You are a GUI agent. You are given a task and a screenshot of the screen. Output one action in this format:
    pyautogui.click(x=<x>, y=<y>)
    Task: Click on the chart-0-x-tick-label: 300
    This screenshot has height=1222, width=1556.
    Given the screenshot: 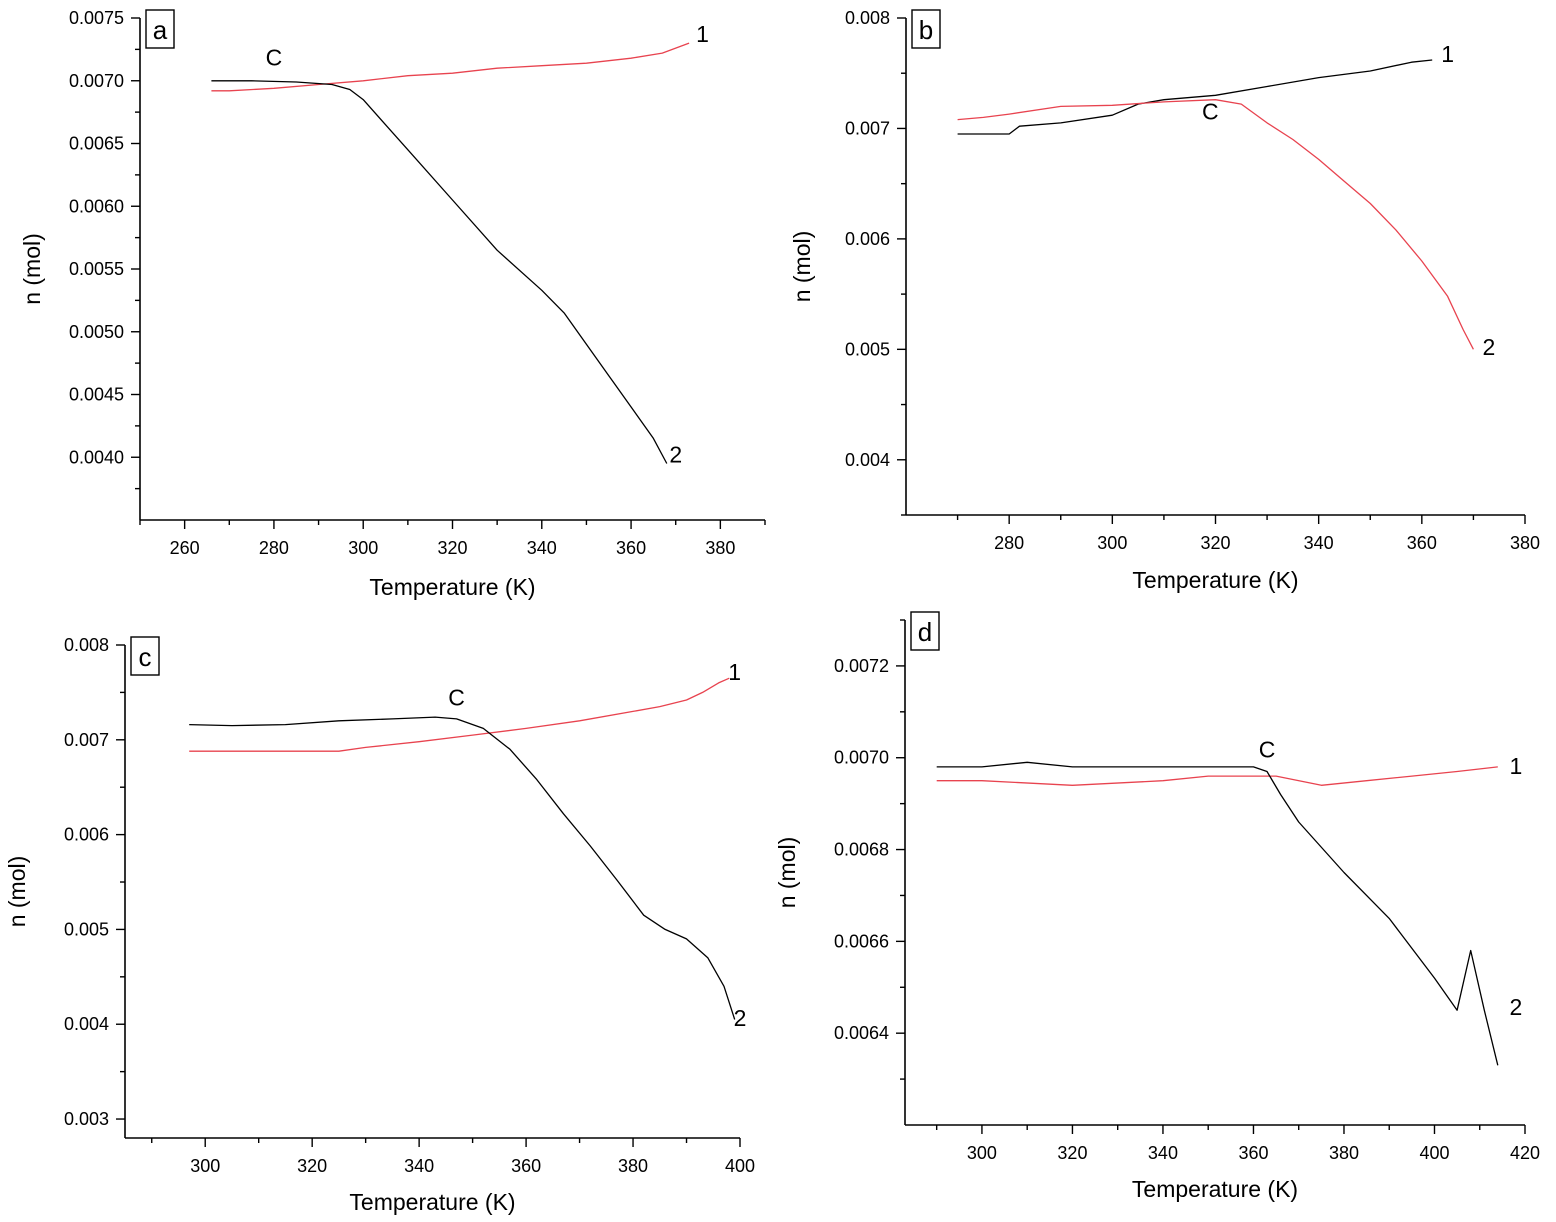 What is the action you would take?
    pyautogui.click(x=363, y=548)
    